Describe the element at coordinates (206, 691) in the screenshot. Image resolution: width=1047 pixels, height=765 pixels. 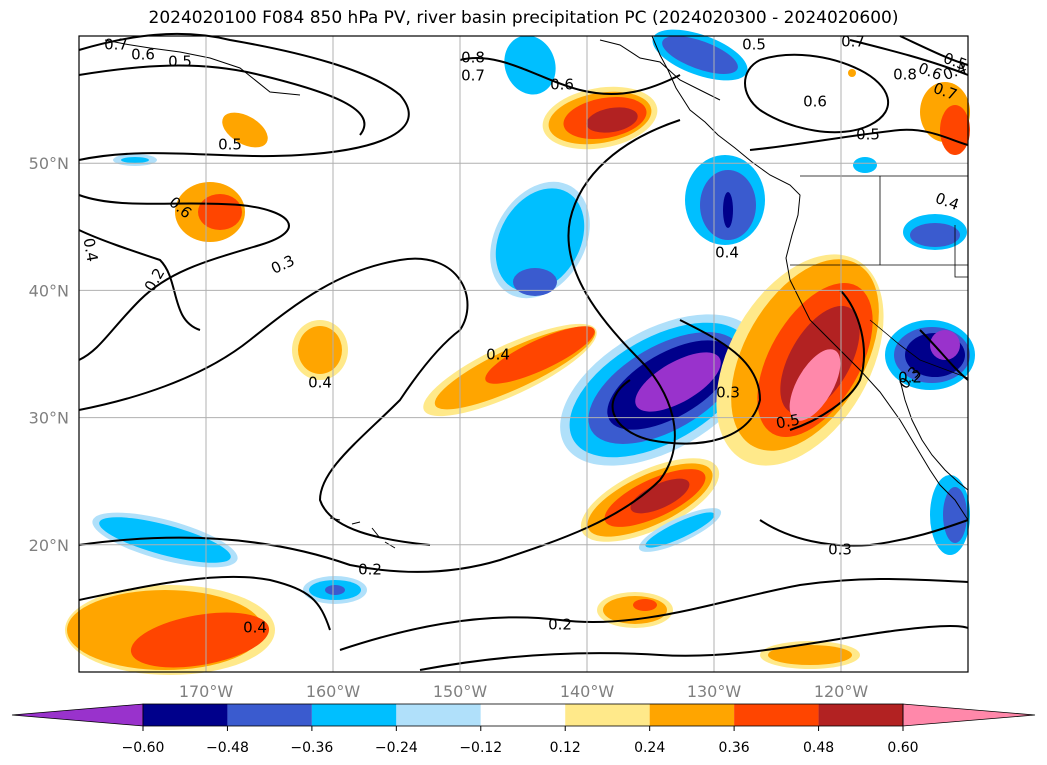
I see `lon-tick-label: 170°W` at that location.